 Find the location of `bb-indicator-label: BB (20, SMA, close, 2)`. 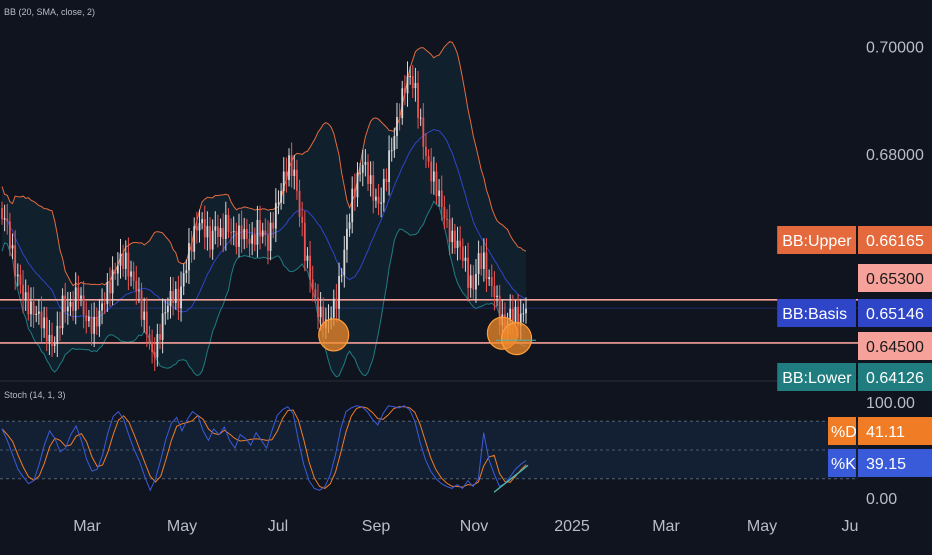

bb-indicator-label: BB (20, SMA, close, 2) is located at coordinates (49, 12).